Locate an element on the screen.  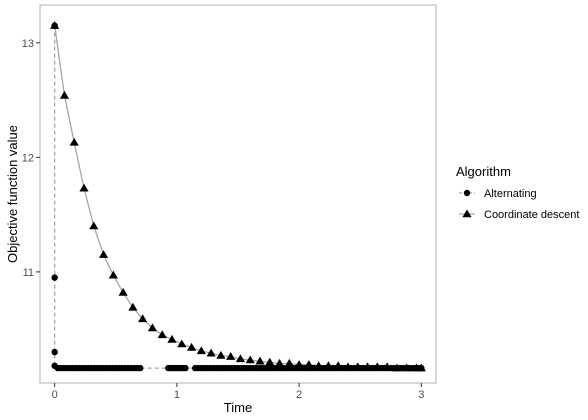
legend-items: Alternating Coordinate descent is located at coordinates (519, 204).